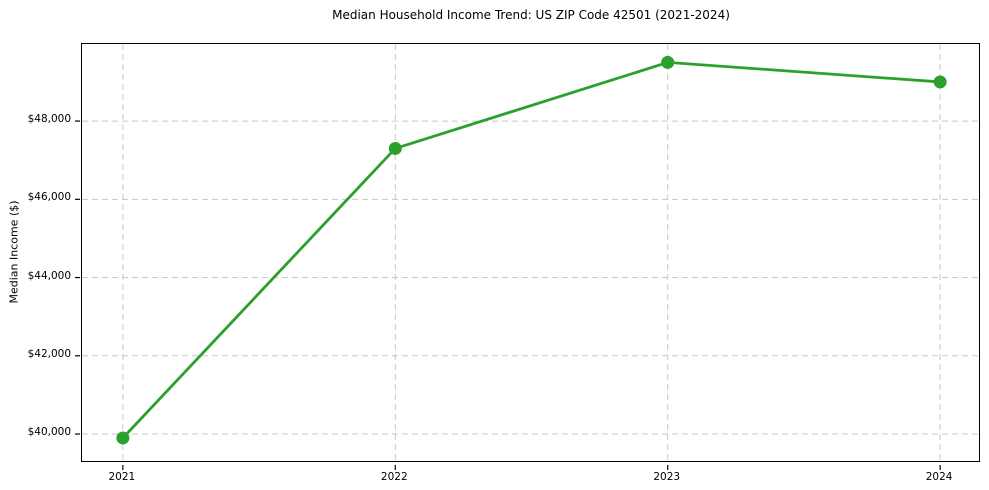 The height and width of the screenshot is (490, 989). Describe the element at coordinates (49, 432) in the screenshot. I see `y-tick-label: $40,000` at that location.